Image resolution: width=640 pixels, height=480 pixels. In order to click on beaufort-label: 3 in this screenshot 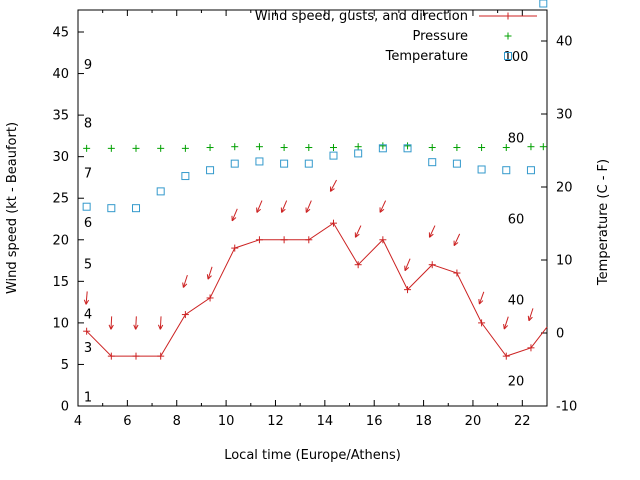, I will do `click(88, 348)`.